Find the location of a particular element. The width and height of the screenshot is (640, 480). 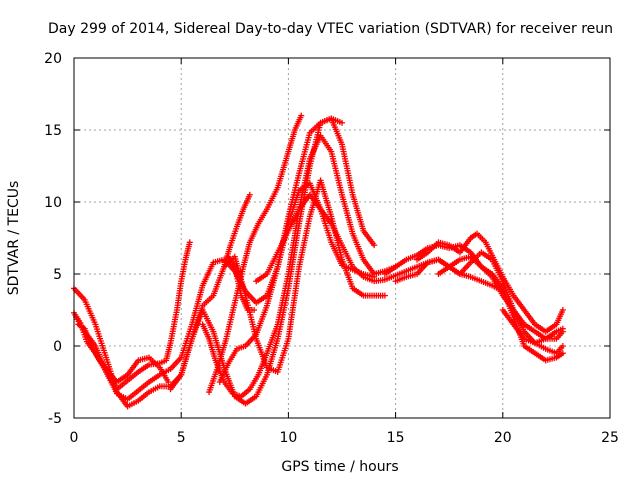

y-tick-label: 0 is located at coordinates (57, 347).